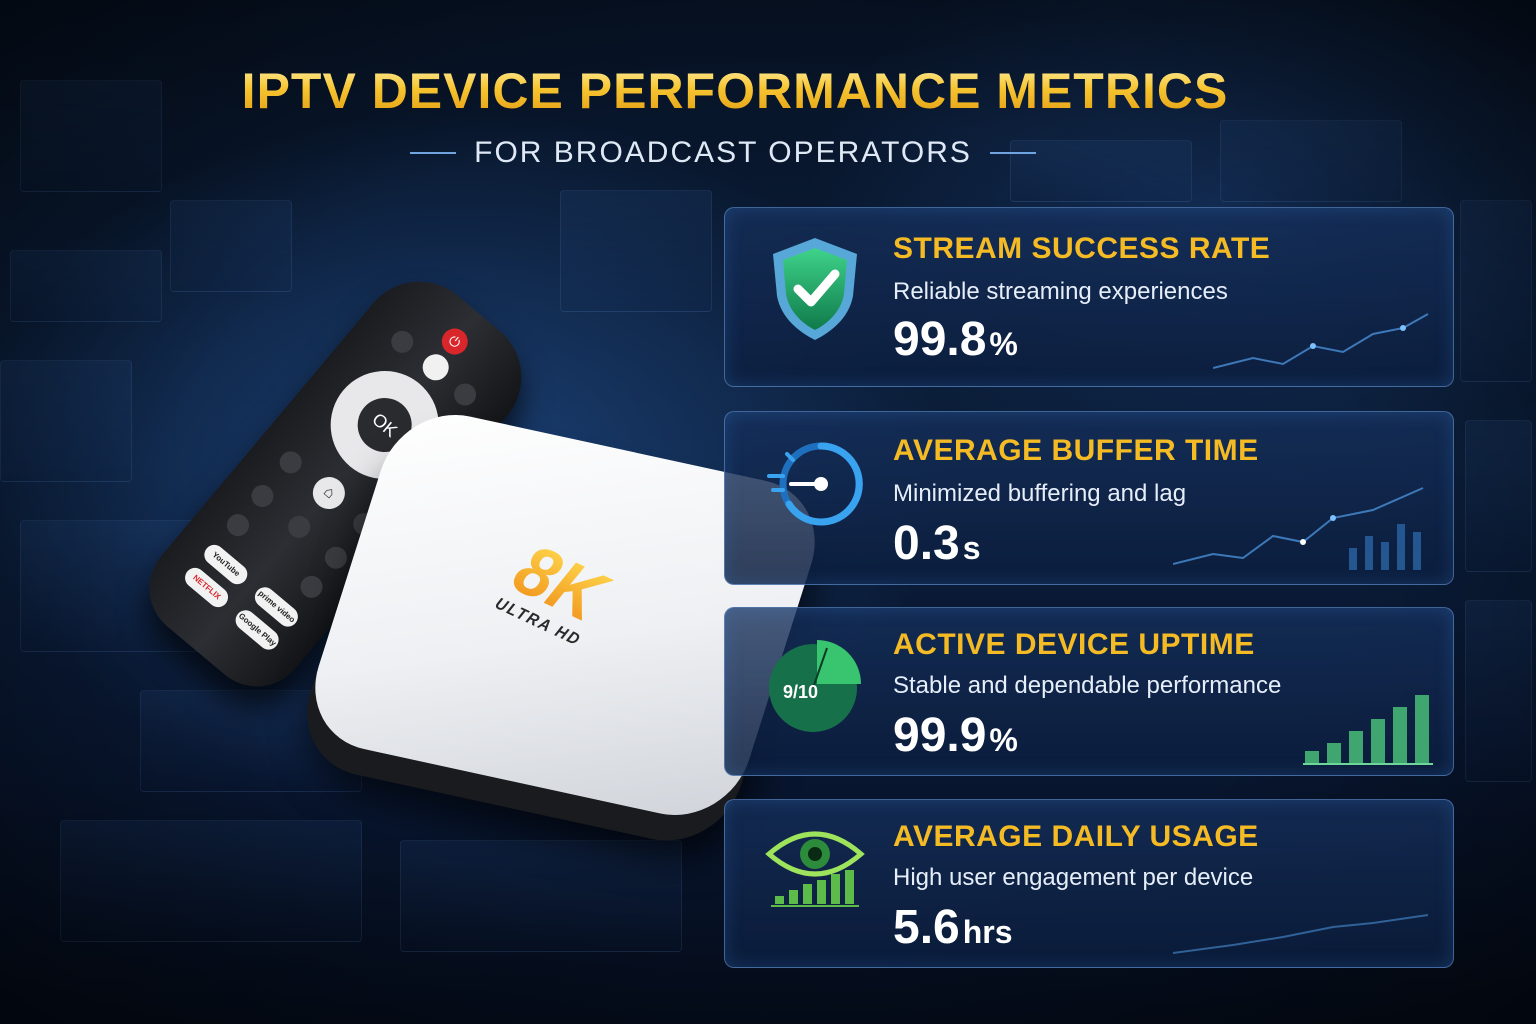 This screenshot has width=1536, height=1024. What do you see at coordinates (1012, 153) in the screenshot?
I see `subtitle-divider-right` at bounding box center [1012, 153].